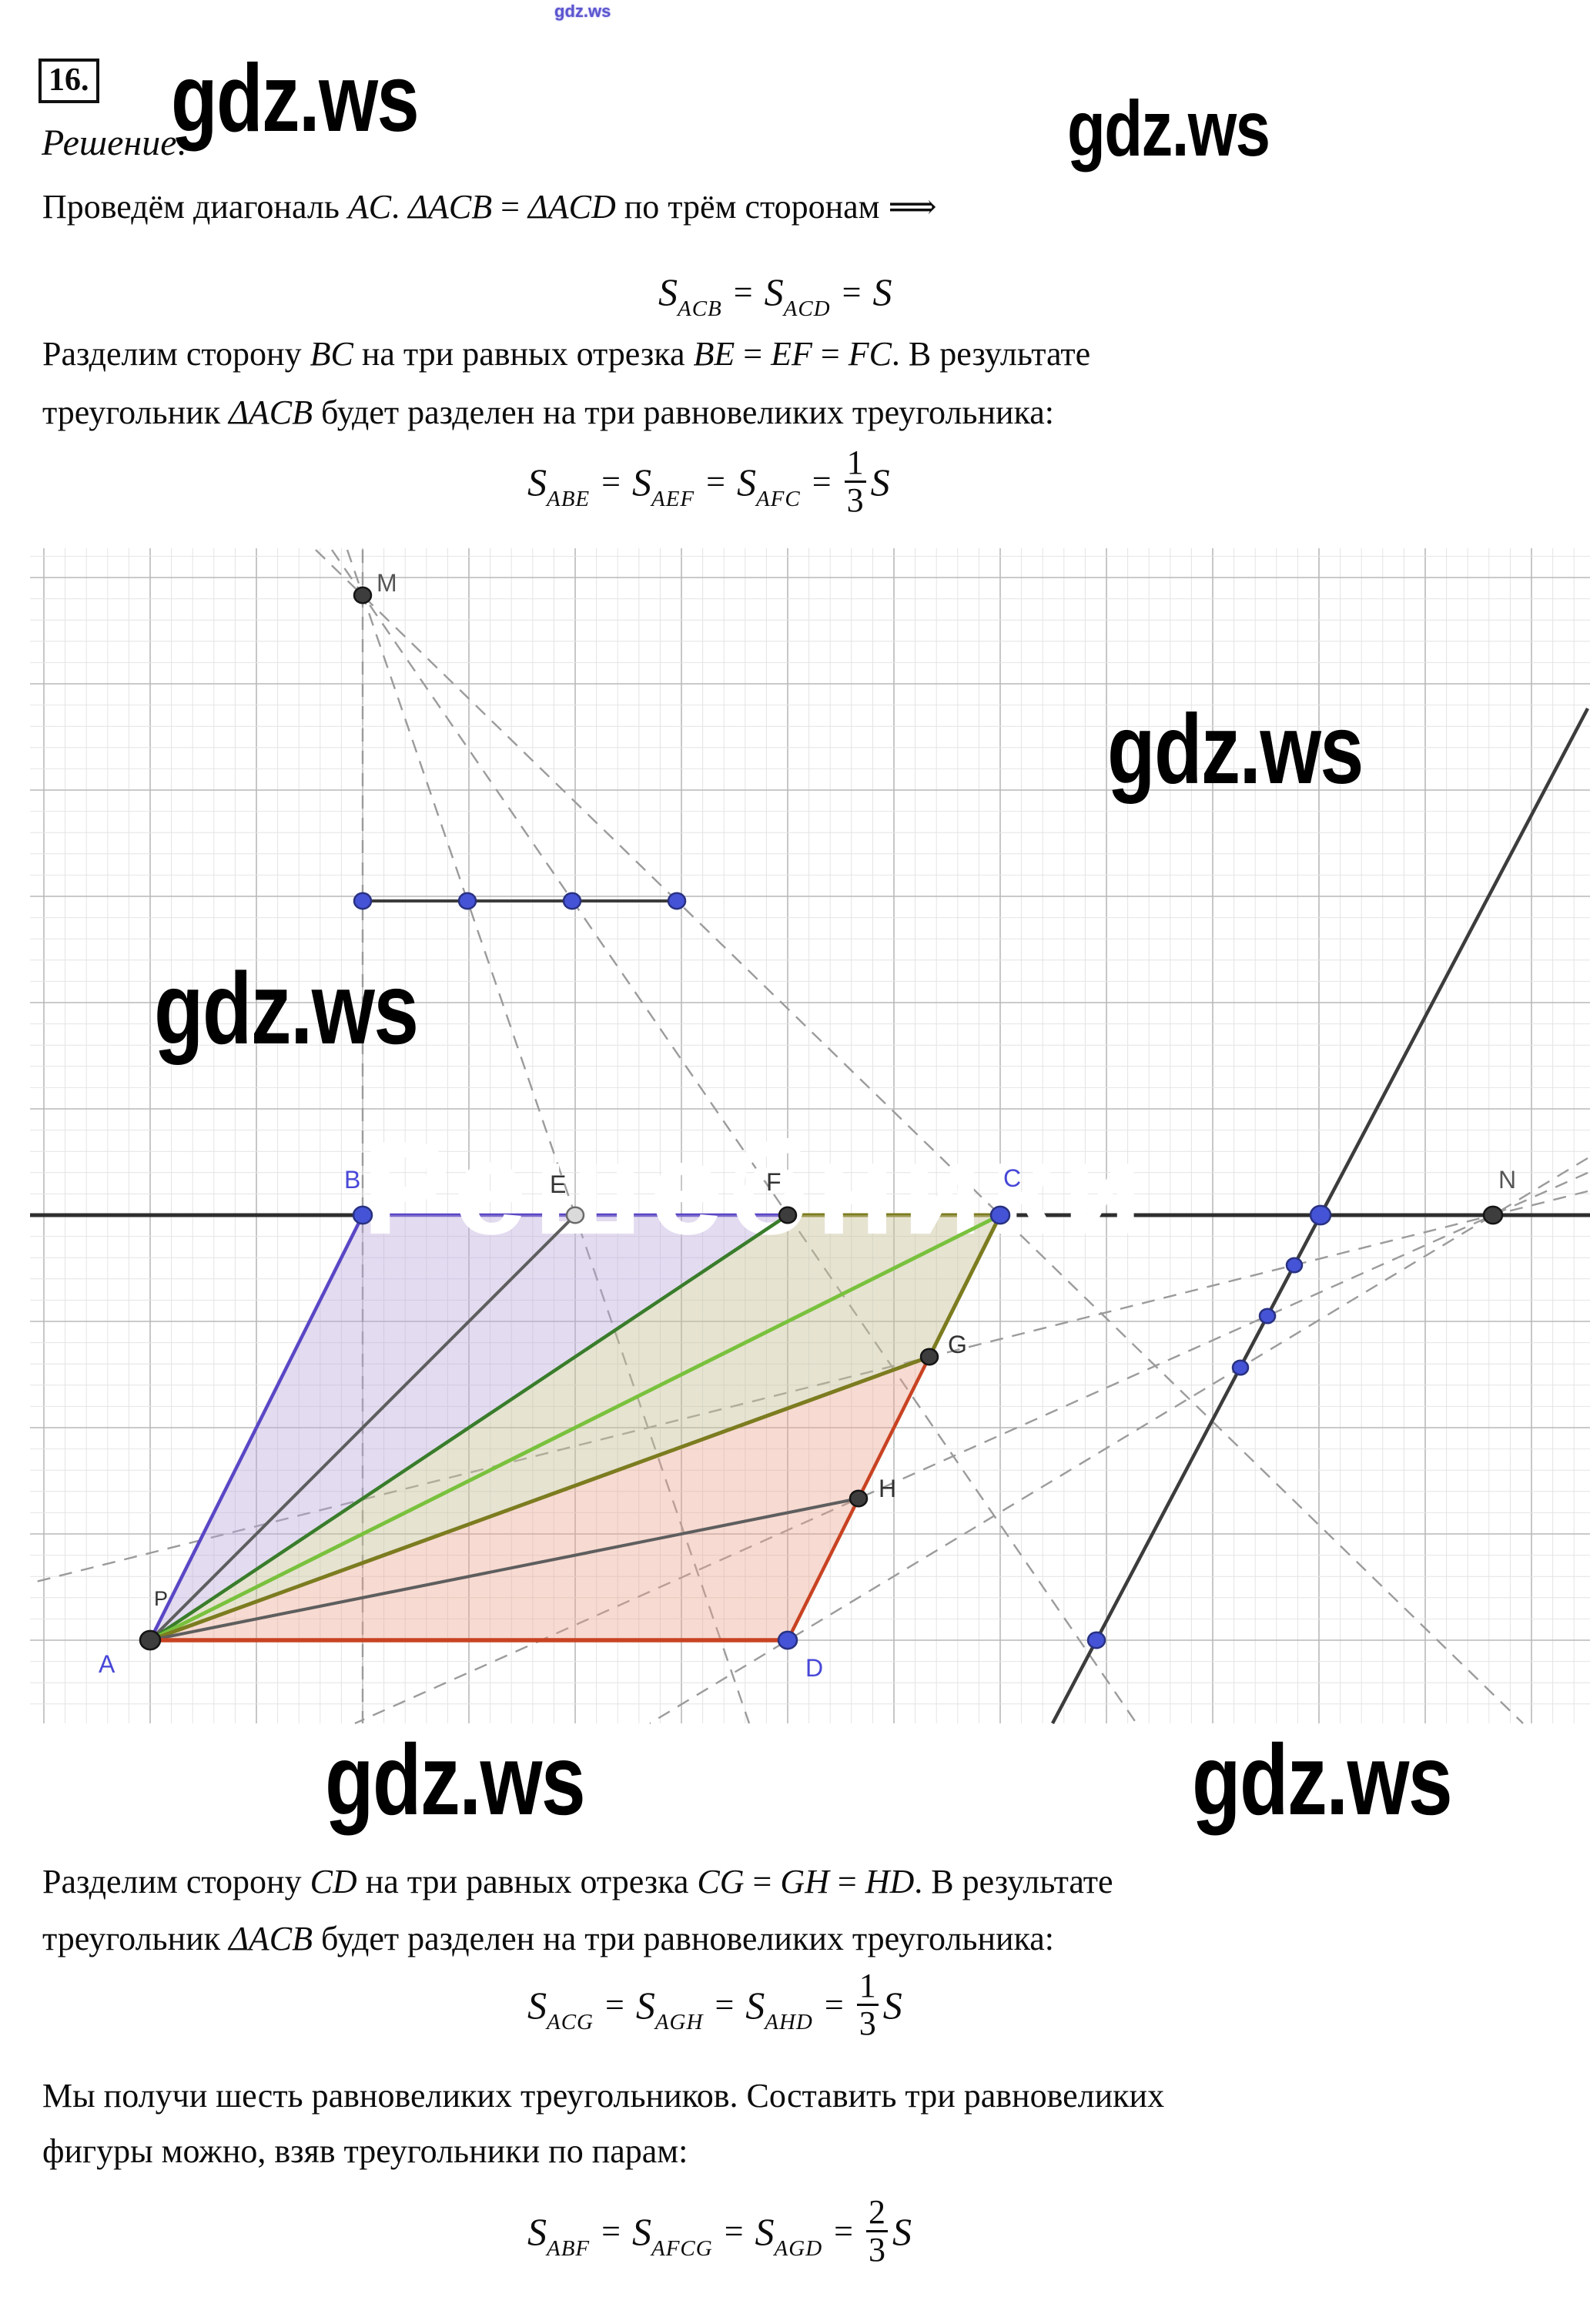 The height and width of the screenshot is (2324, 1590). Describe the element at coordinates (195, 207) in the screenshot. I see `text-segment: Проведём диагональ` at that location.